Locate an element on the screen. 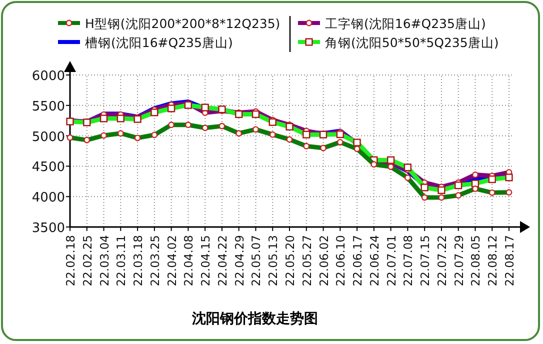 The width and height of the screenshot is (543, 344). y-tick-label: 4000 is located at coordinates (48, 198).